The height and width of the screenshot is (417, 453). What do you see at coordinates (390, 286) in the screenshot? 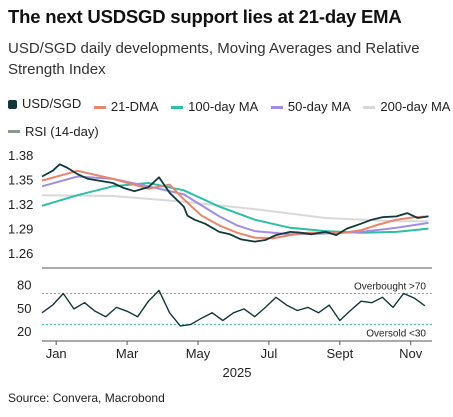
I see `overbought-label: Overbought >70` at bounding box center [390, 286].